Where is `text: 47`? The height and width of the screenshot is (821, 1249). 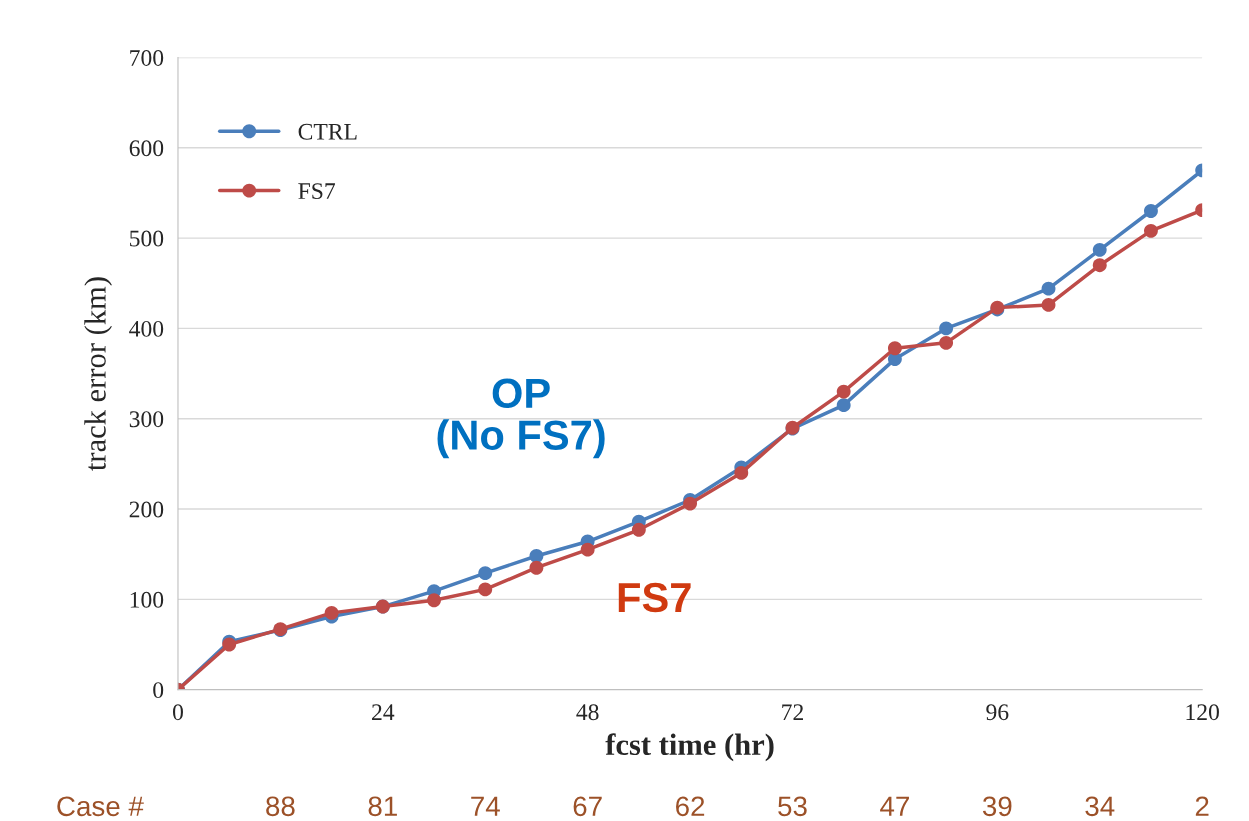 text: 47 is located at coordinates (894, 806).